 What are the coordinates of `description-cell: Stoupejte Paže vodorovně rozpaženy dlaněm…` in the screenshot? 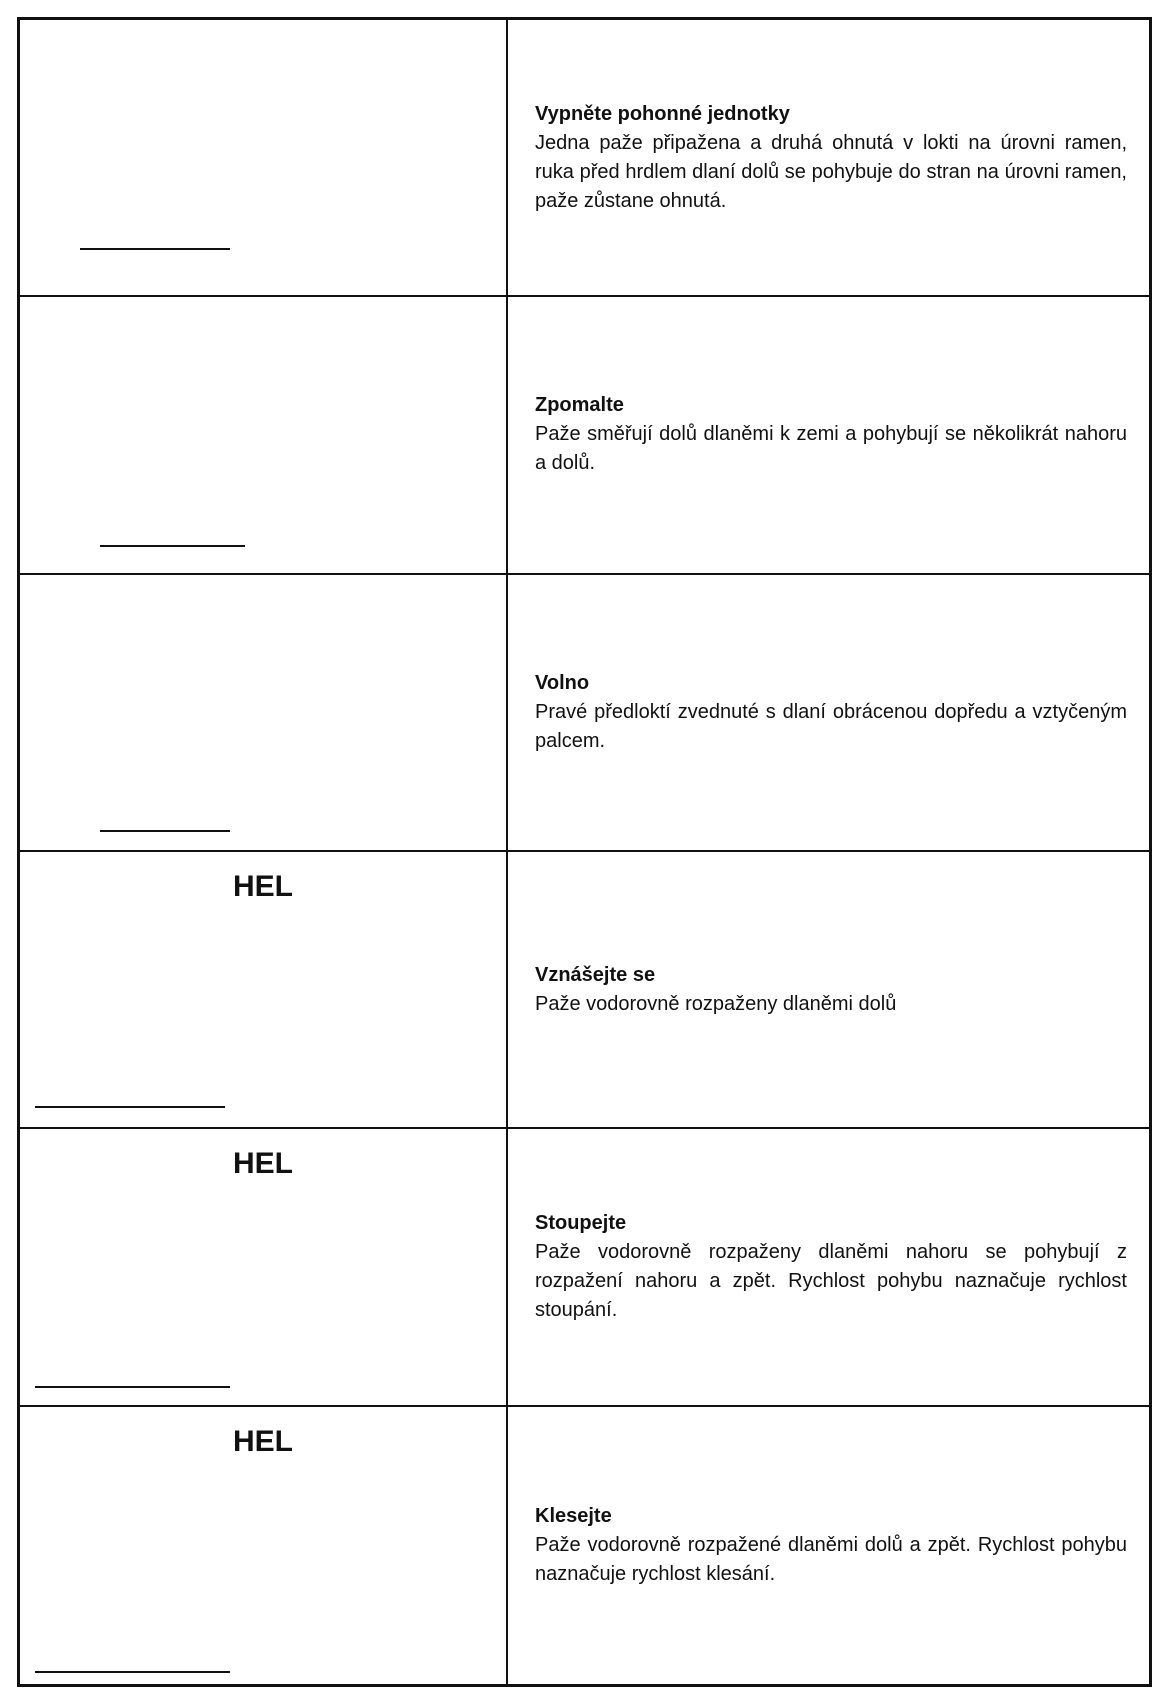 It's located at (828, 1266).